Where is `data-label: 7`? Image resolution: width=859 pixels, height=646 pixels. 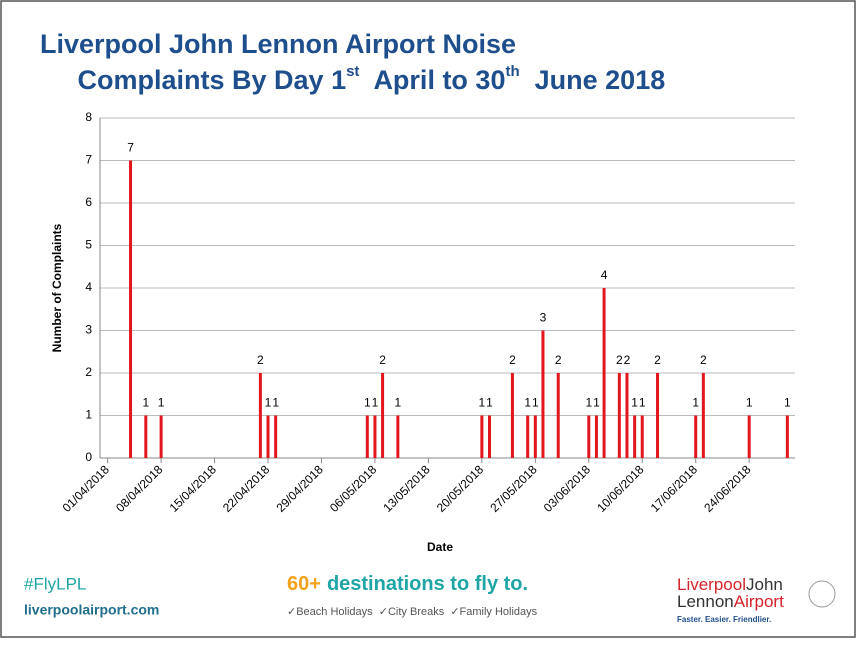
data-label: 7 is located at coordinates (130, 148).